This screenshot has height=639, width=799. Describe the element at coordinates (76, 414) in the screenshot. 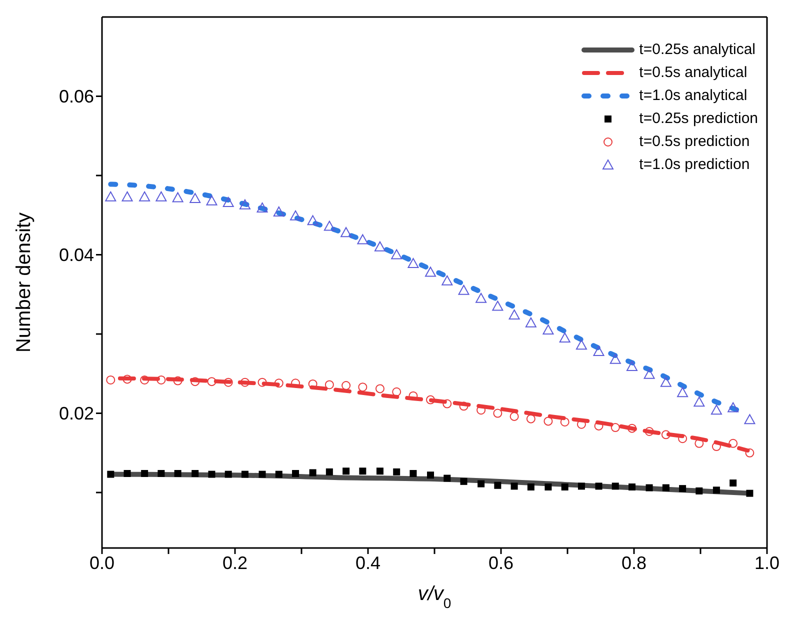

I see `y-tick-label: 0.02` at that location.